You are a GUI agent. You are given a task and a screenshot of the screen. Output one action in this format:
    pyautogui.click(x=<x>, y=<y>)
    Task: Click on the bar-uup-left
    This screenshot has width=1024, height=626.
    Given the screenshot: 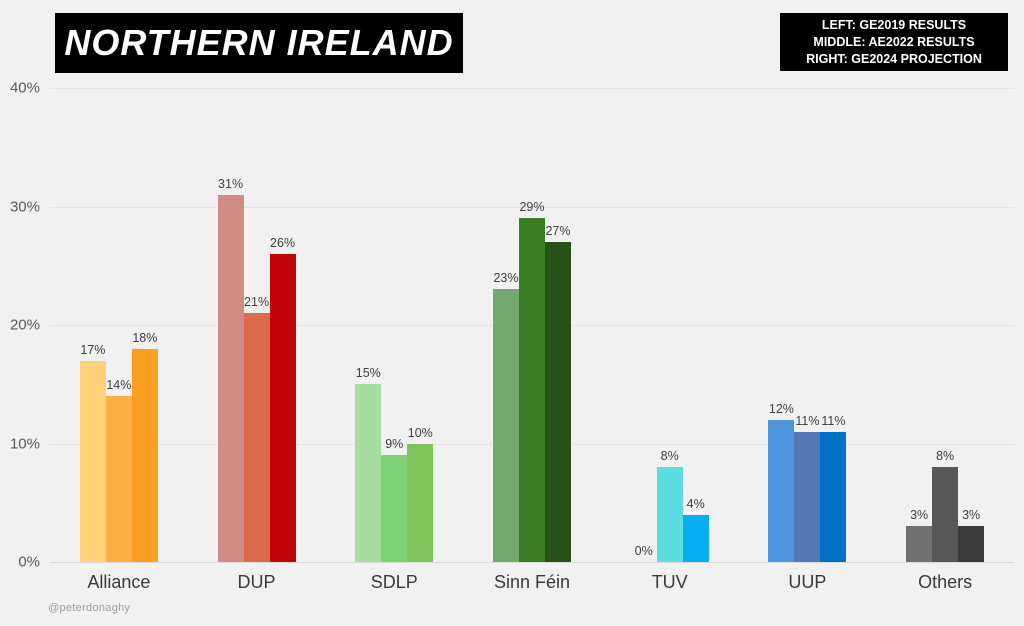 What is the action you would take?
    pyautogui.click(x=781, y=490)
    